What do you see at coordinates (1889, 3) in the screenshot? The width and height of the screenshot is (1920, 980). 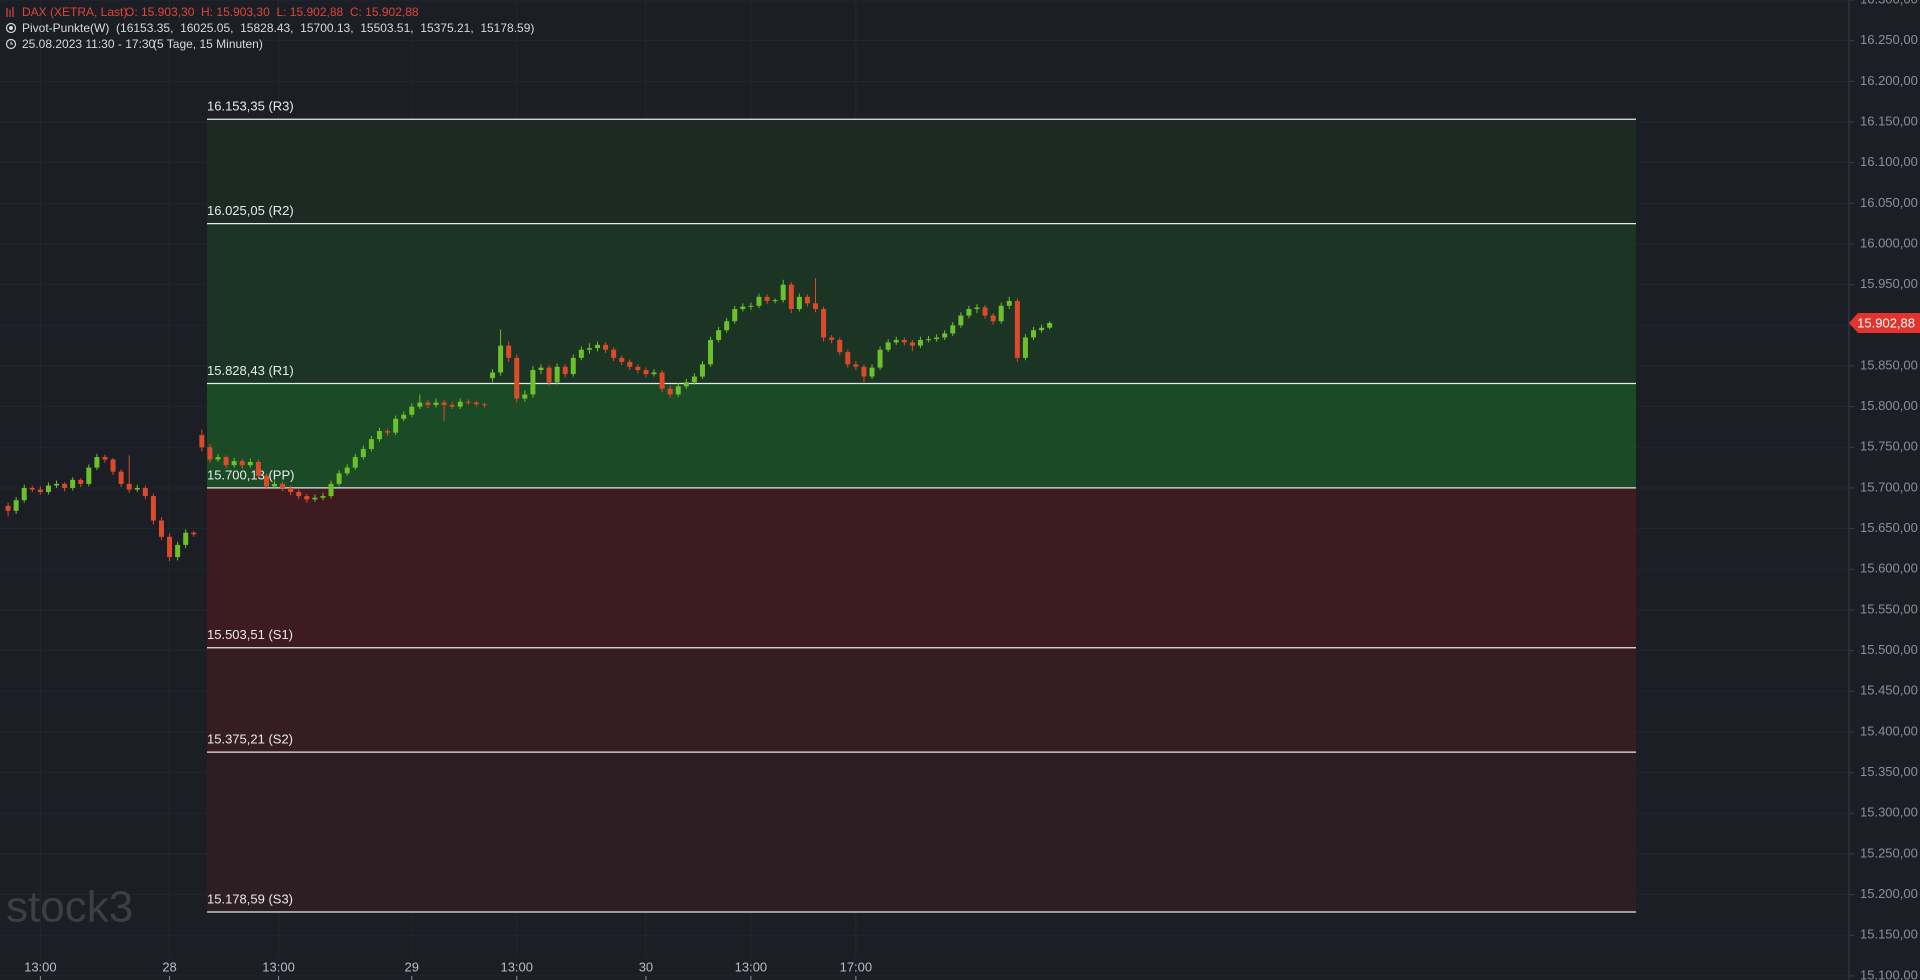 I see `y-tick-label: 16.300,00` at bounding box center [1889, 3].